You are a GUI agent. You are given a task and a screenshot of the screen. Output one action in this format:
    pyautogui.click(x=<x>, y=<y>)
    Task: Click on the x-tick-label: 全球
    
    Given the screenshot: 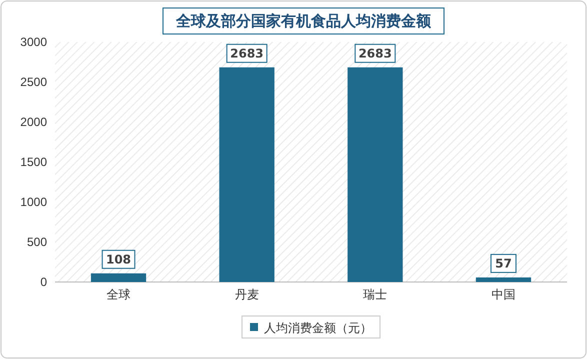 What is the action you would take?
    pyautogui.click(x=118, y=295)
    